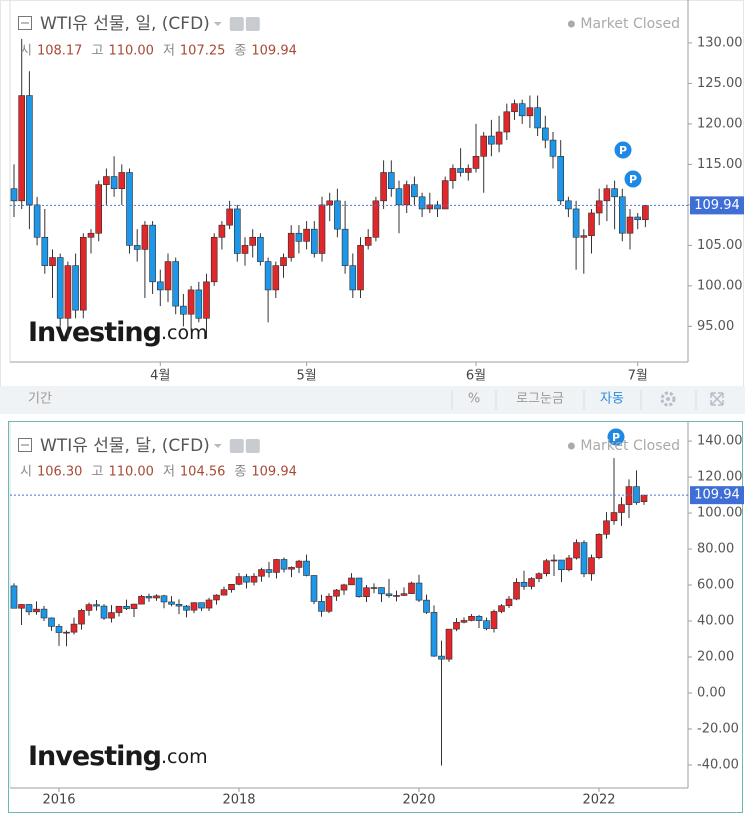  Describe the element at coordinates (715, 549) in the screenshot. I see `y-tick-label: 80.00` at that location.